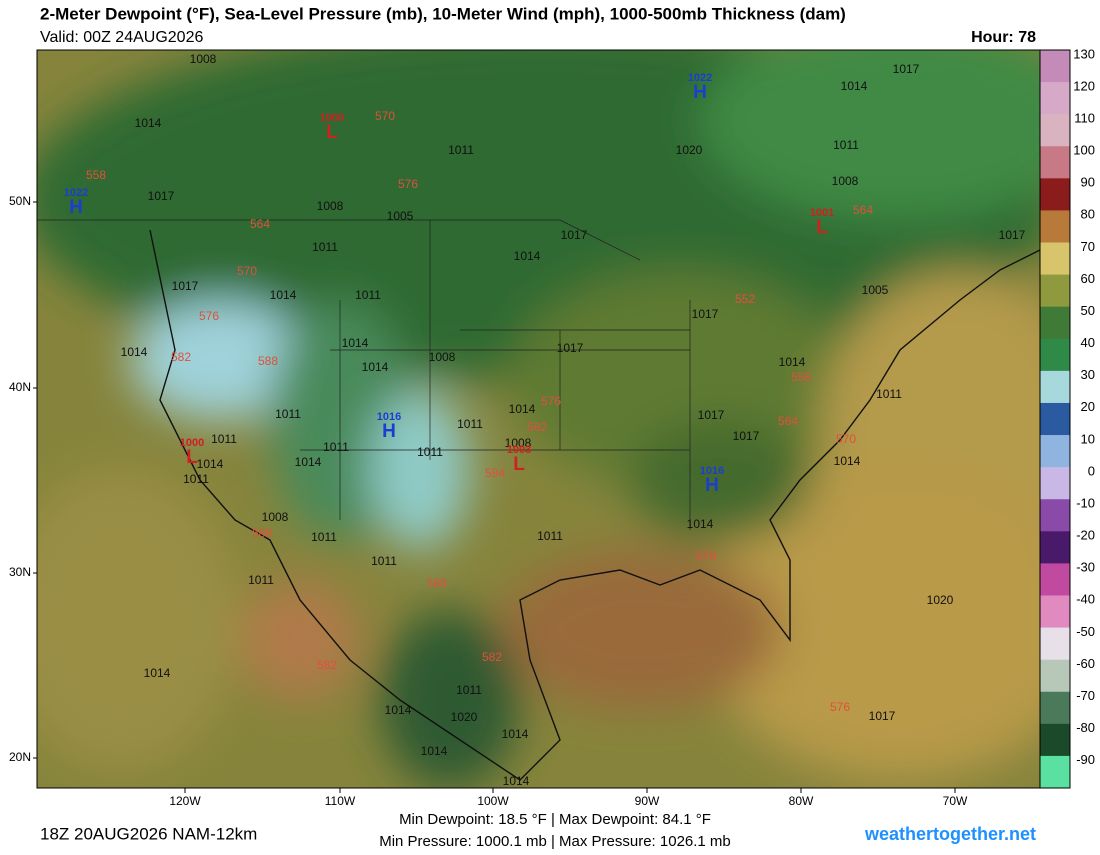  What do you see at coordinates (1085, 663) in the screenshot?
I see `colorbar-label: -60` at bounding box center [1085, 663].